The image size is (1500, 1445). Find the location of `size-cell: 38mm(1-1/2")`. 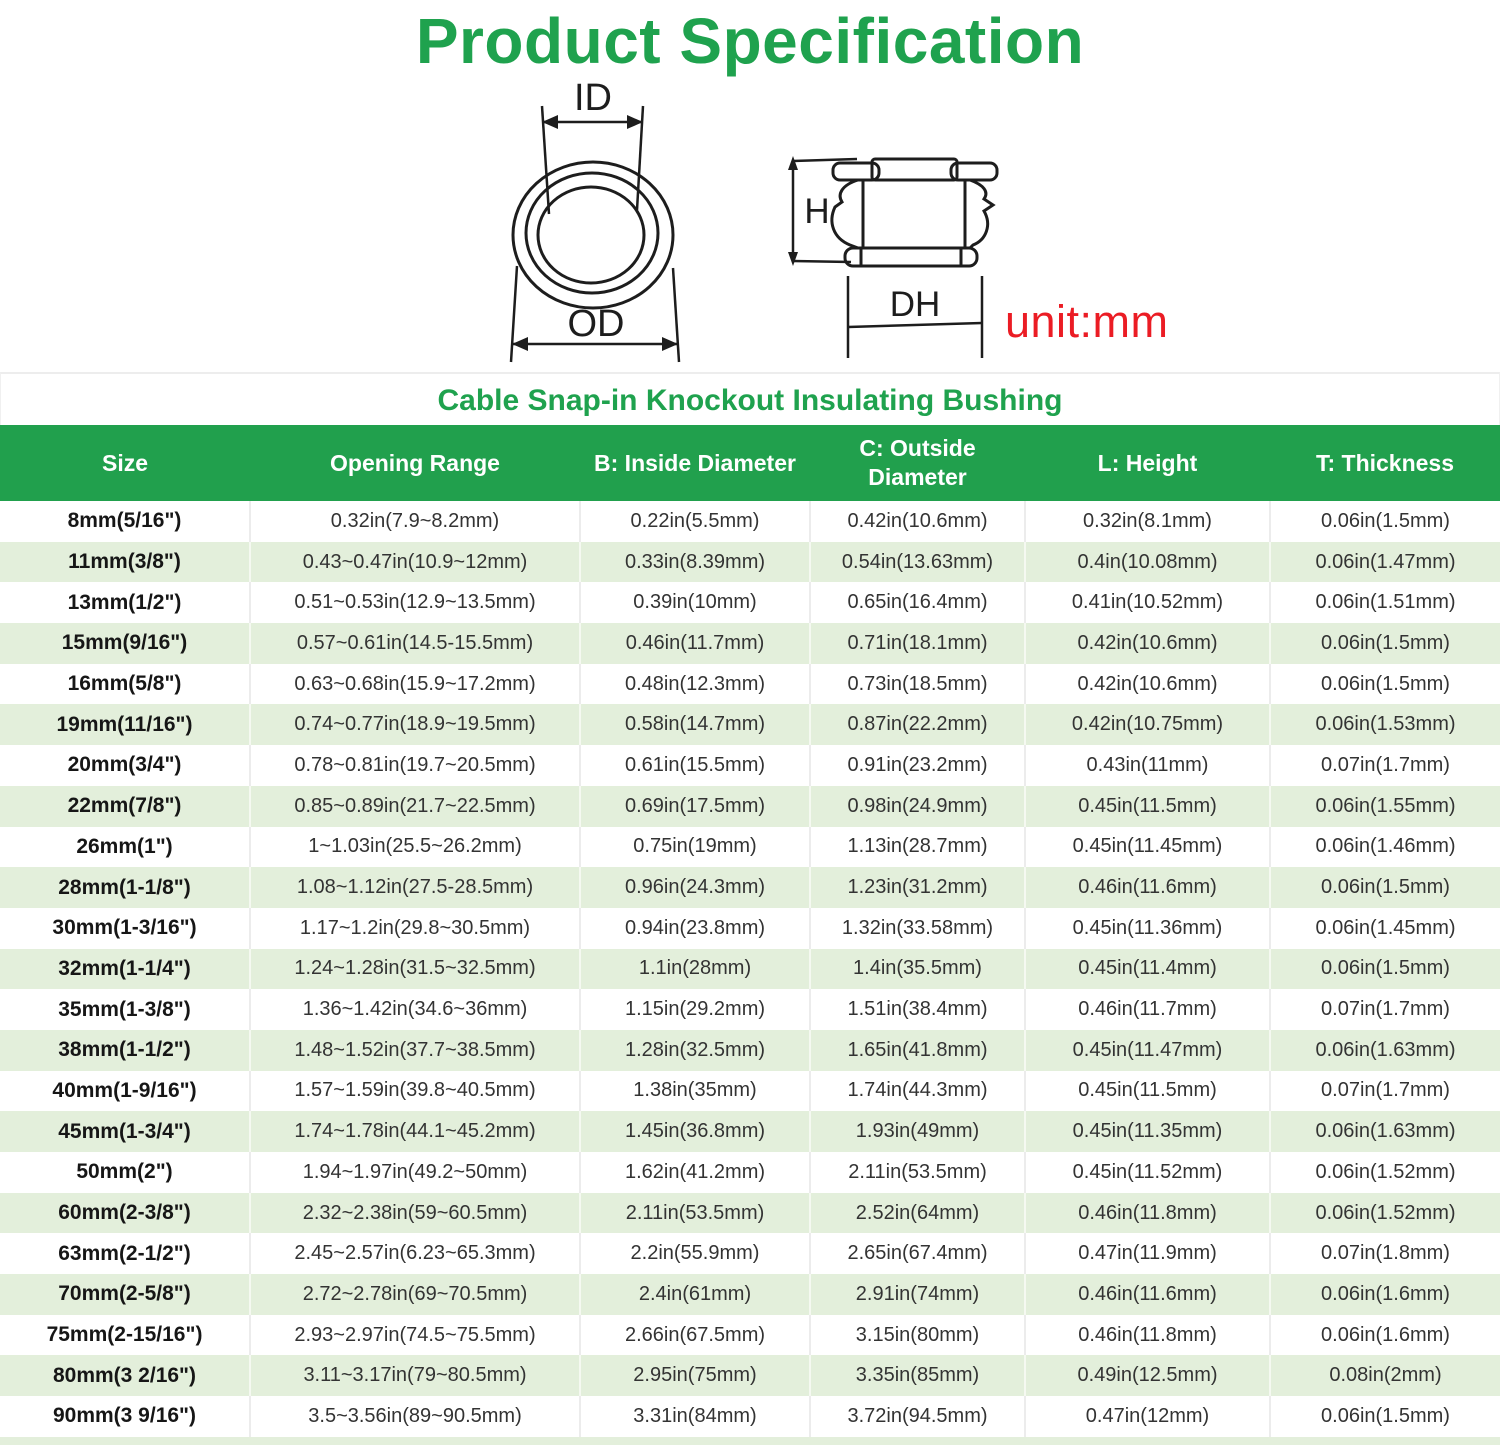

size-cell: 38mm(1-1/2") is located at coordinates (125, 1050).